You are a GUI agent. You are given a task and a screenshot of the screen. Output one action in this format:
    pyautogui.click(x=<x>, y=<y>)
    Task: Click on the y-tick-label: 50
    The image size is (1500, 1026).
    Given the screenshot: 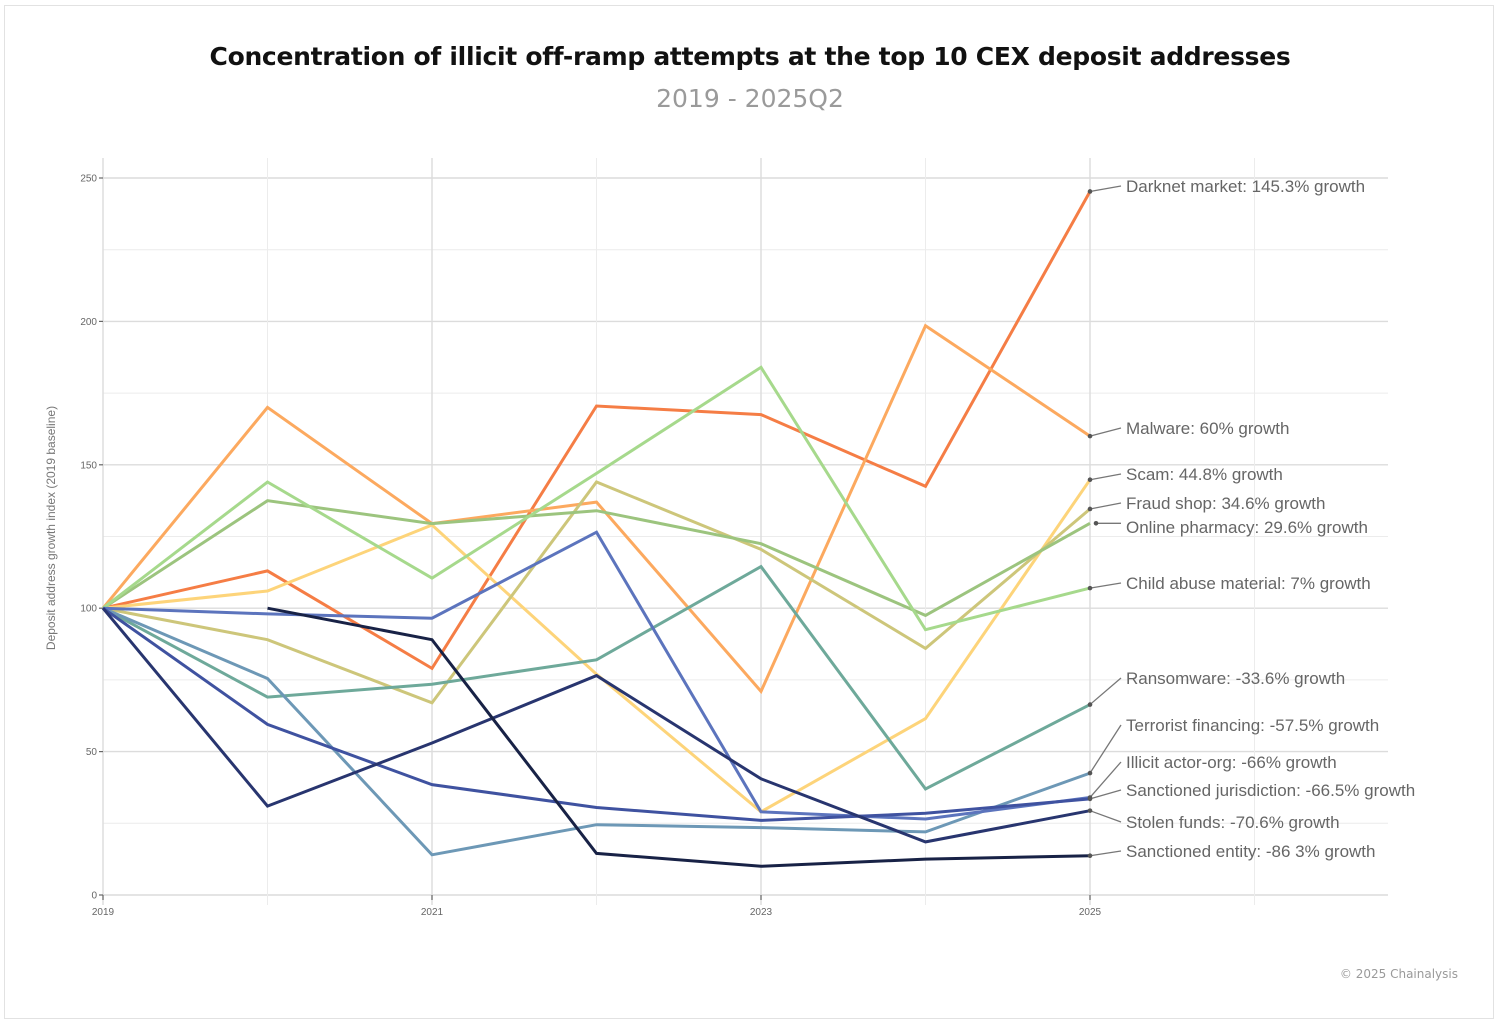 What is the action you would take?
    pyautogui.click(x=92, y=752)
    